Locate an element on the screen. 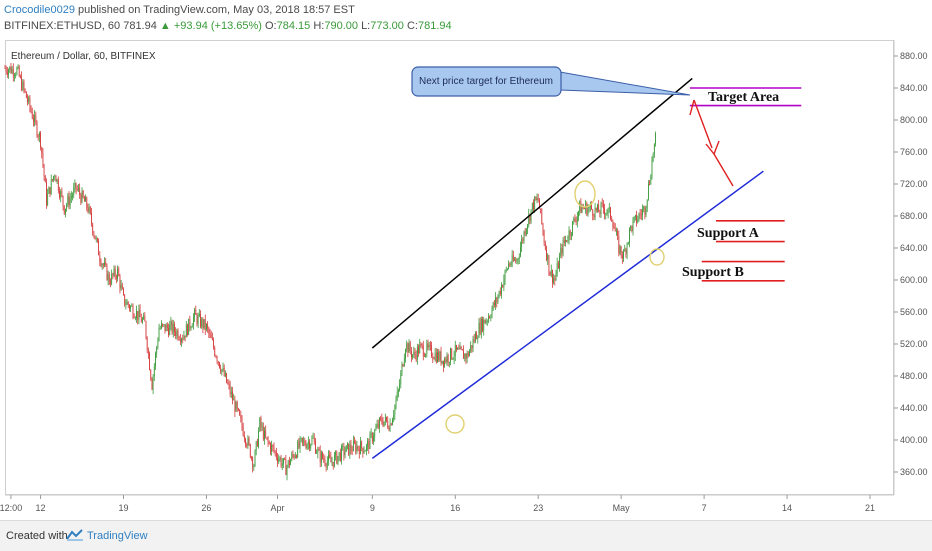 The width and height of the screenshot is (932, 551). y-tick-label: 640.00 is located at coordinates (914, 248).